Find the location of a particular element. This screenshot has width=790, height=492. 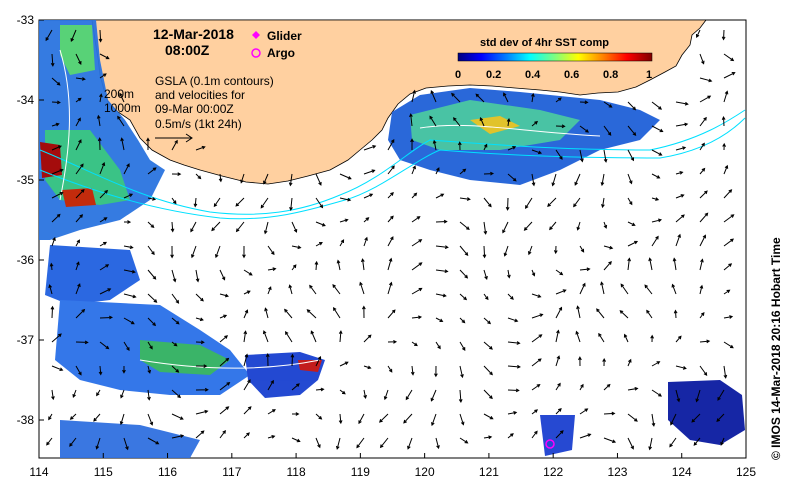

x-tick-label: 118 is located at coordinates (296, 472).